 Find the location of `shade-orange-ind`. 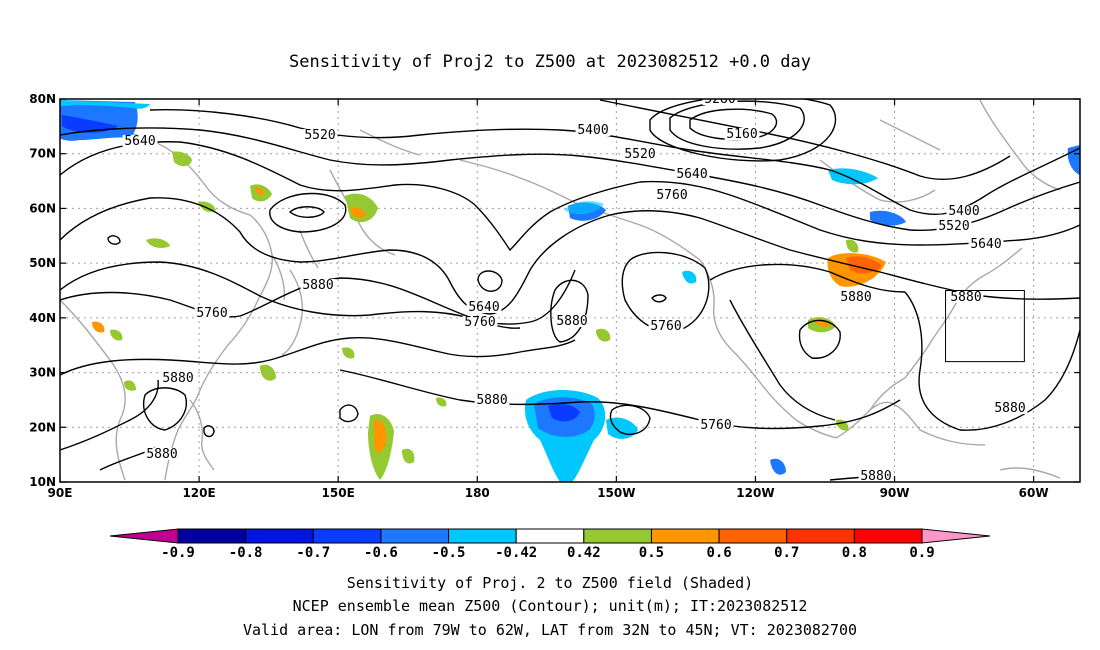

shade-orange-ind is located at coordinates (98, 327).